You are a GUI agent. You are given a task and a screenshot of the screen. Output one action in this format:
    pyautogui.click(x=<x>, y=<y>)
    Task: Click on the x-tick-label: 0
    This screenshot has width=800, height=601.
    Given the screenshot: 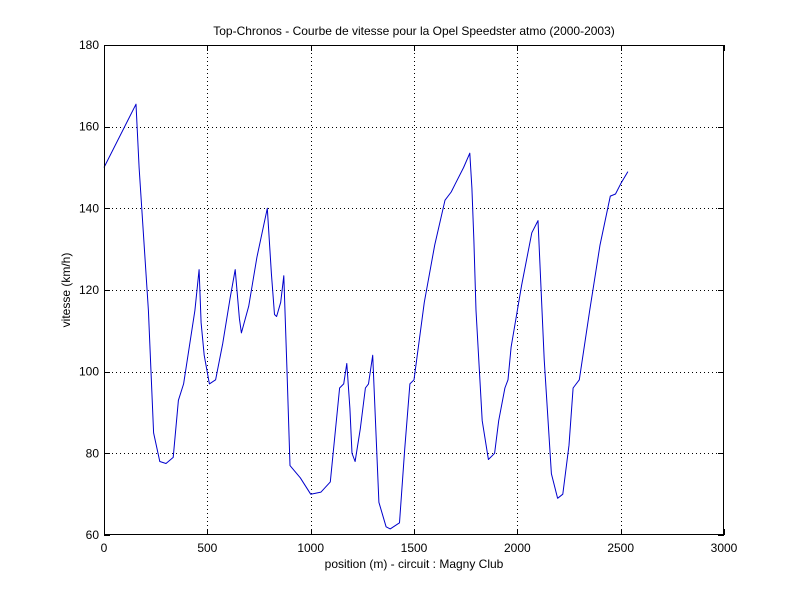 What is the action you would take?
    pyautogui.click(x=104, y=548)
    